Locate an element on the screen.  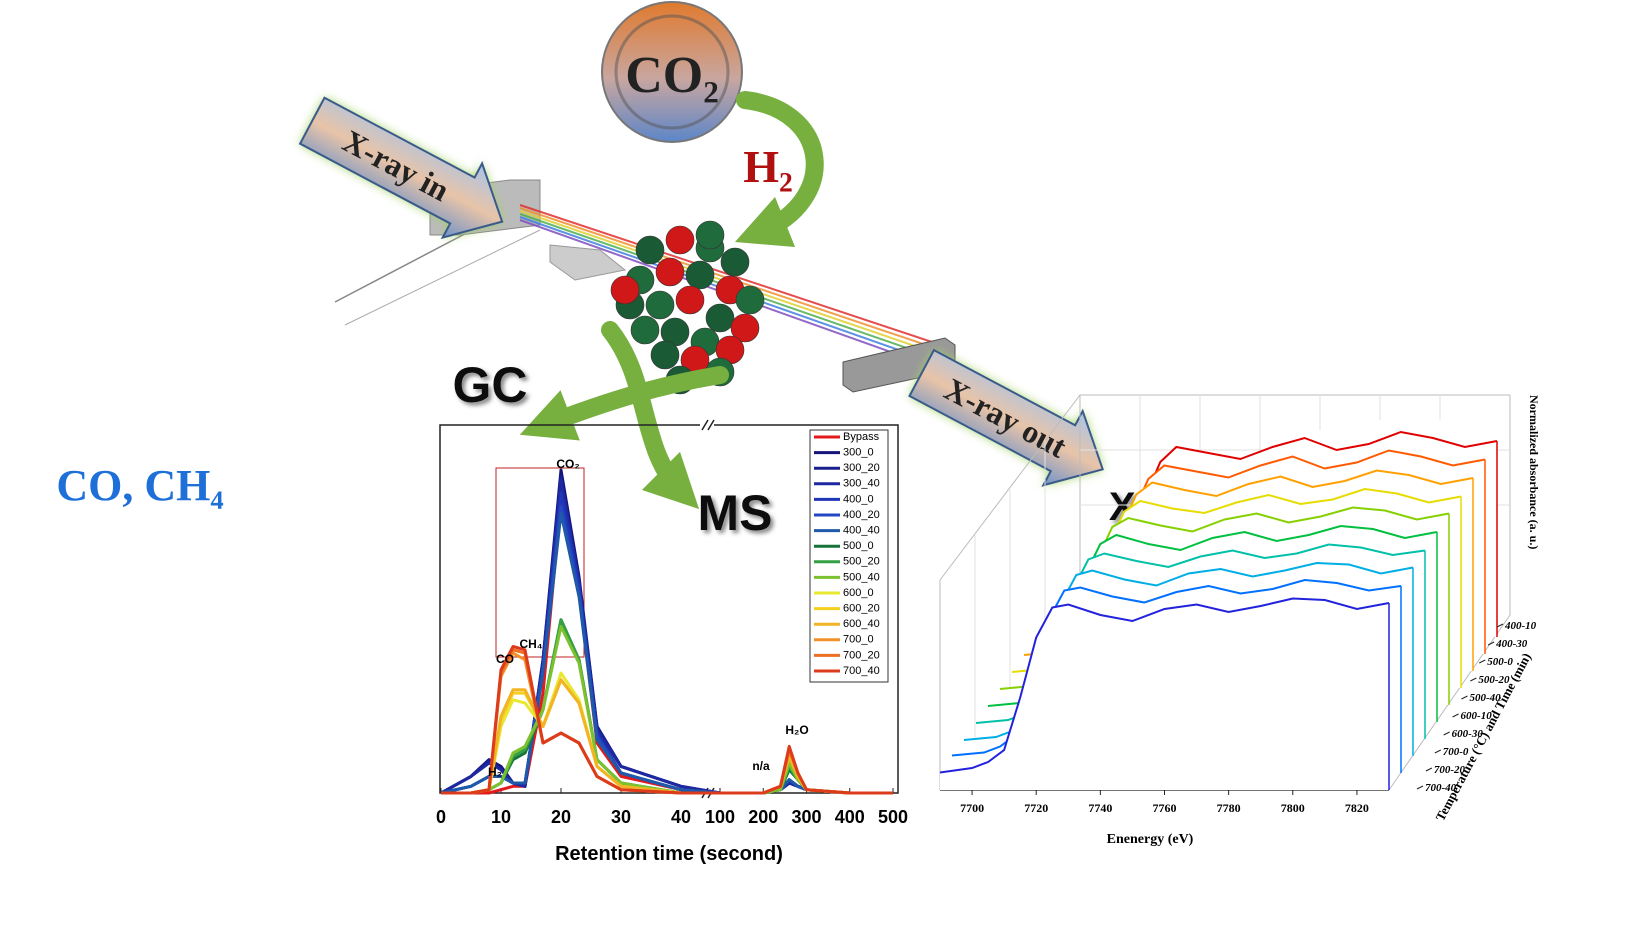
z-tick-label: 700-20 is located at coordinates (1450, 770).